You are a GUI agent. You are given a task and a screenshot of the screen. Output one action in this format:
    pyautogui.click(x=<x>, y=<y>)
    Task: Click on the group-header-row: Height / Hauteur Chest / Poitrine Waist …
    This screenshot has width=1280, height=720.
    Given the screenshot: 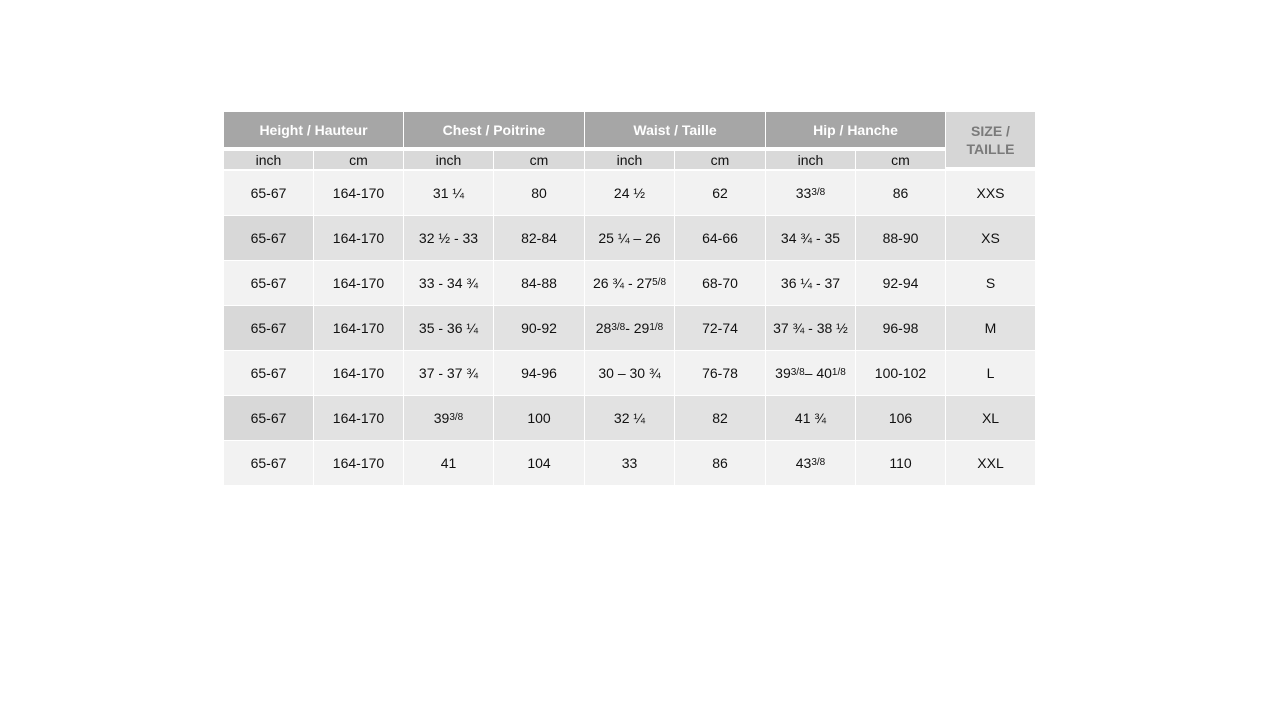 What is the action you would take?
    pyautogui.click(x=630, y=129)
    